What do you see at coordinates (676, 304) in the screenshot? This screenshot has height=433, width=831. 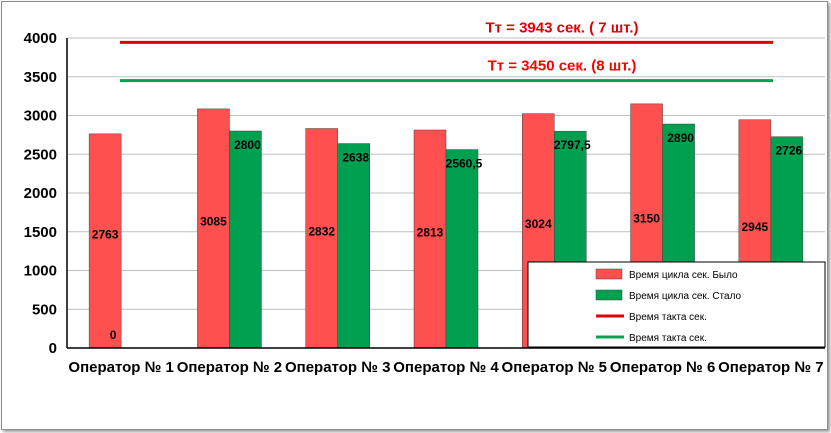 I see `legend` at bounding box center [676, 304].